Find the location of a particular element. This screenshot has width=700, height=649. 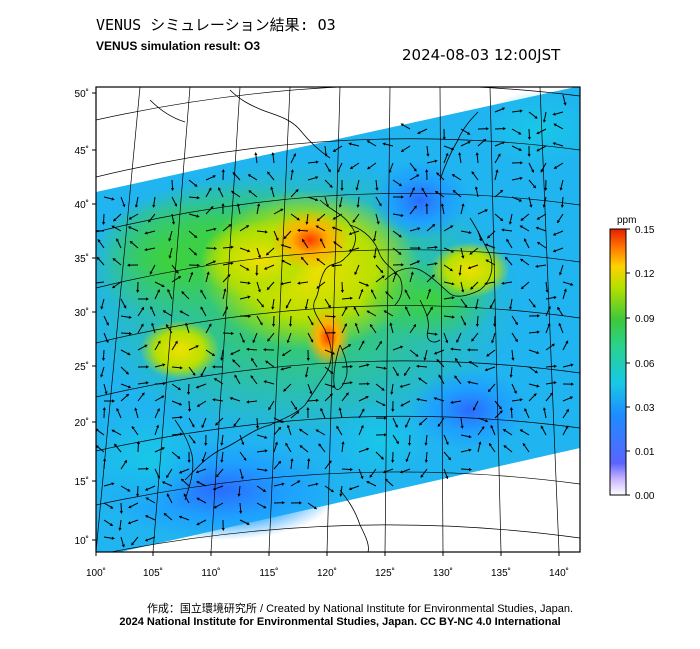

colorbar-tick: 0.03 is located at coordinates (645, 408).